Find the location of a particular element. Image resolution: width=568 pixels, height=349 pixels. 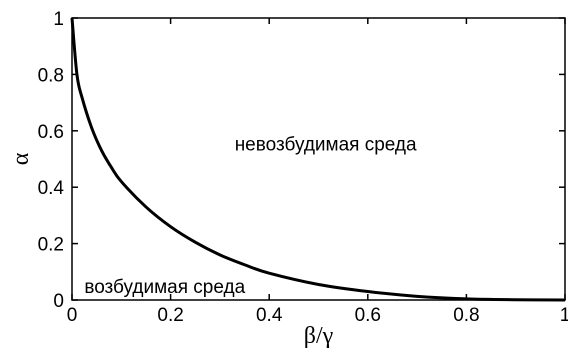

y-tick-label: 0.6 is located at coordinates (51, 132).